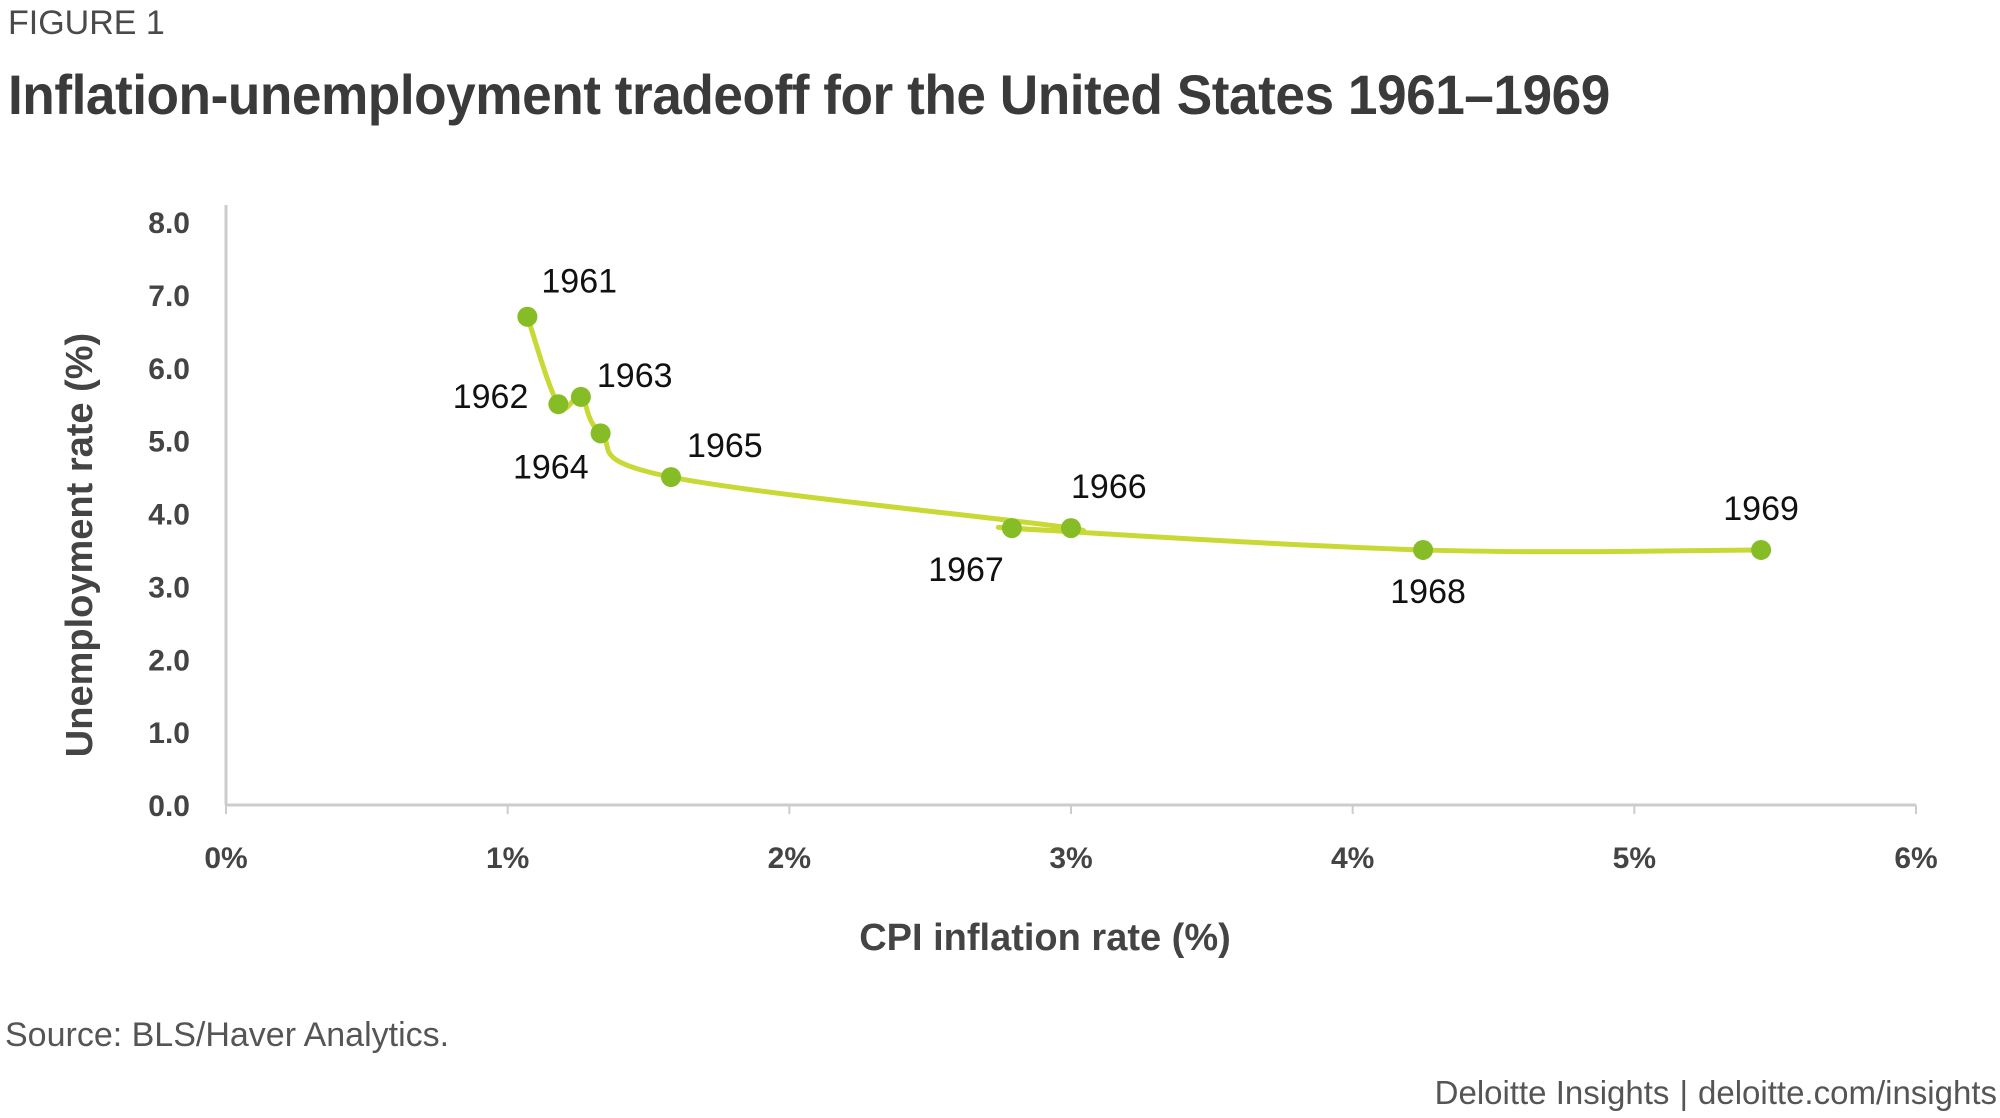 Image resolution: width=2000 pixels, height=1118 pixels. I want to click on y-tick-label: 5.0, so click(169, 442).